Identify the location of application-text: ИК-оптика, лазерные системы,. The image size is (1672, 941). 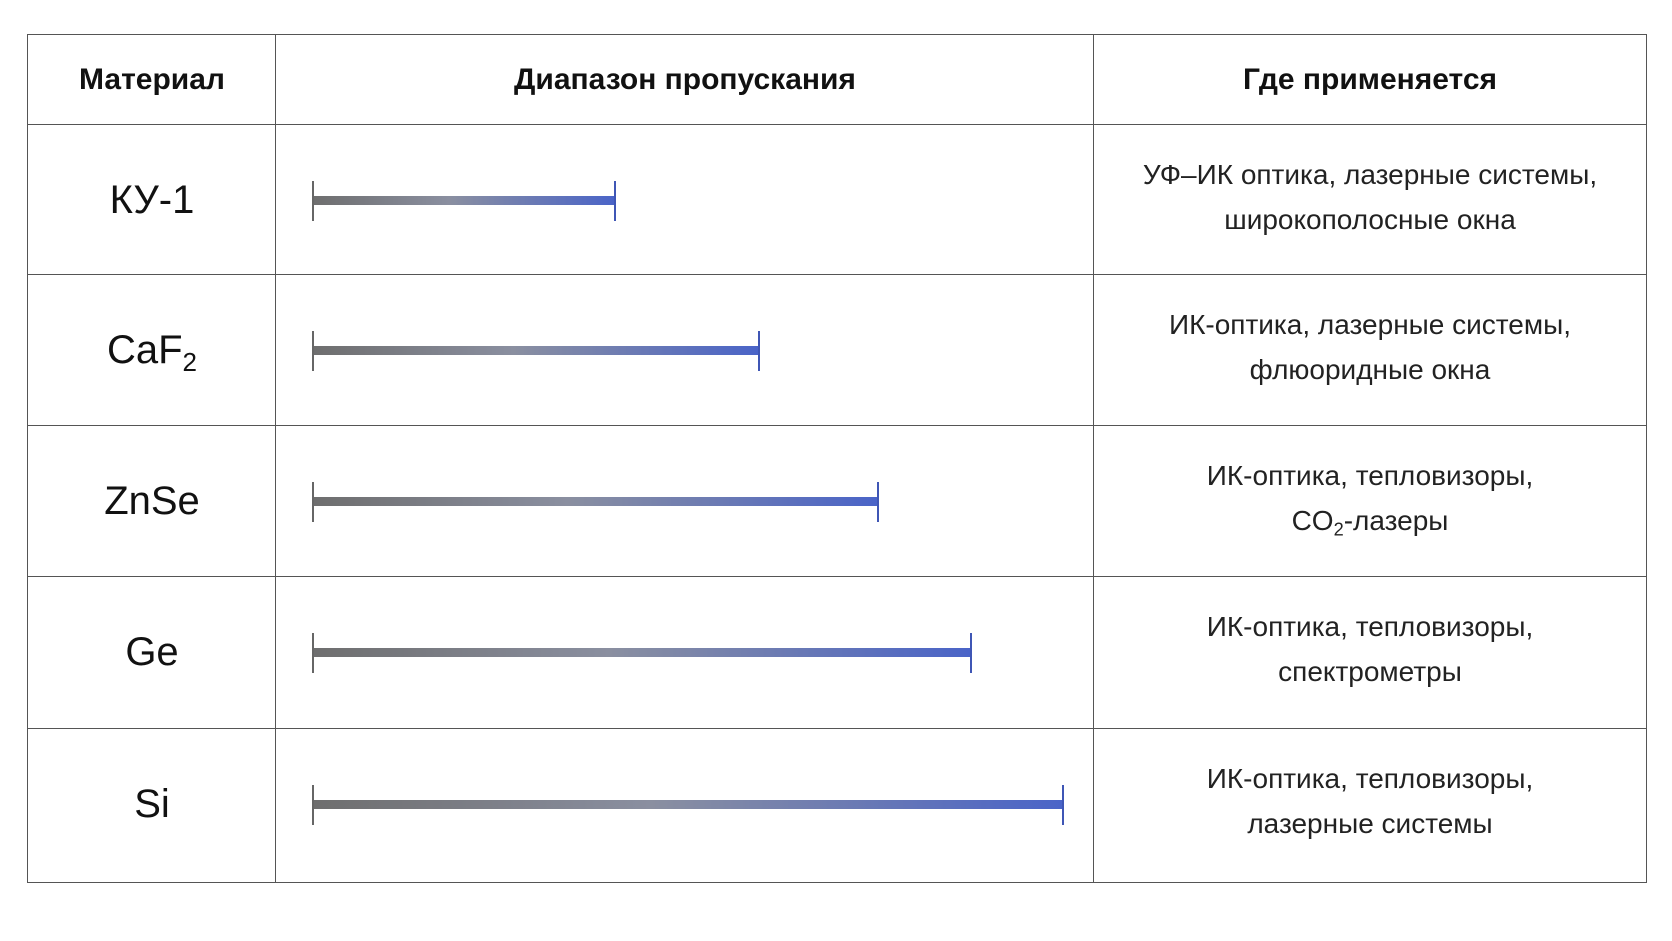
(1370, 324).